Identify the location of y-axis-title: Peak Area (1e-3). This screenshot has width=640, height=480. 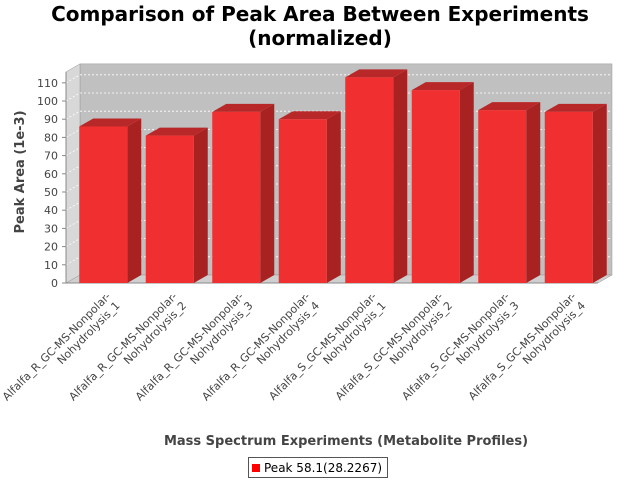
(20, 171).